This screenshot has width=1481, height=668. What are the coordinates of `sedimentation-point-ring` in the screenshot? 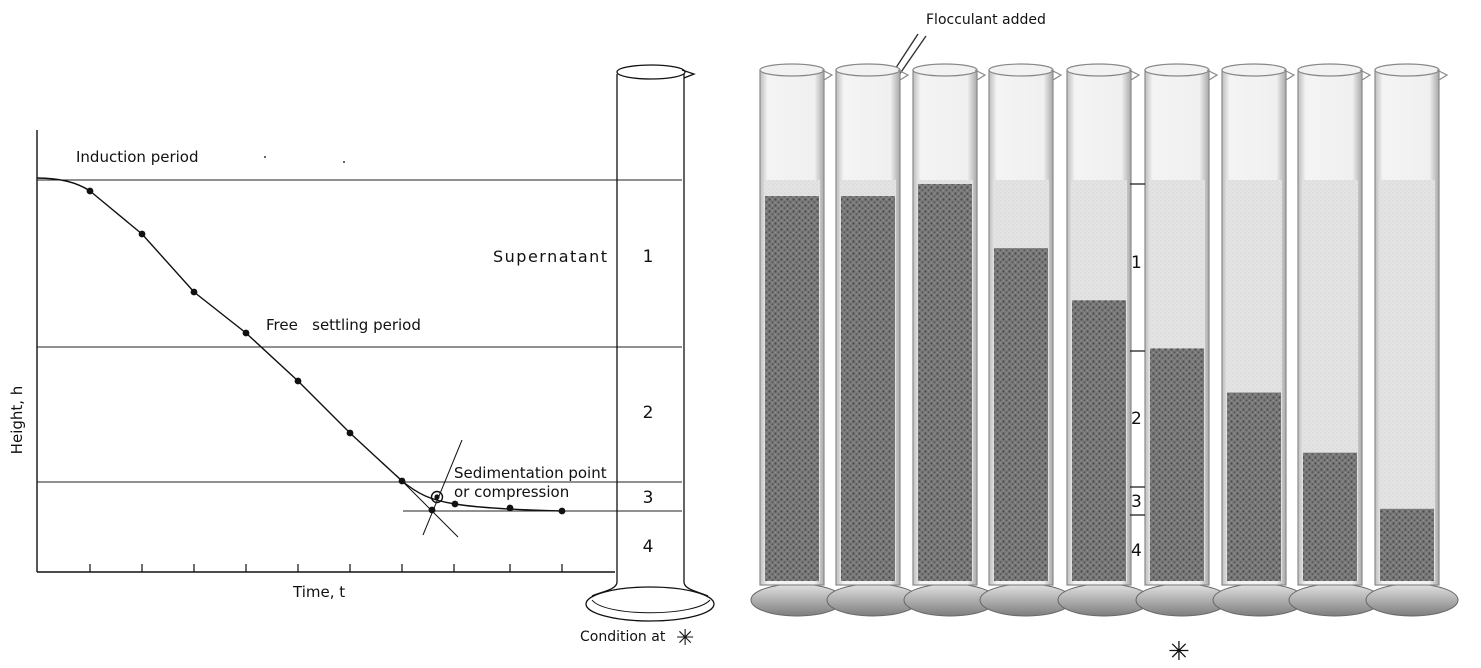 It's located at (437, 497).